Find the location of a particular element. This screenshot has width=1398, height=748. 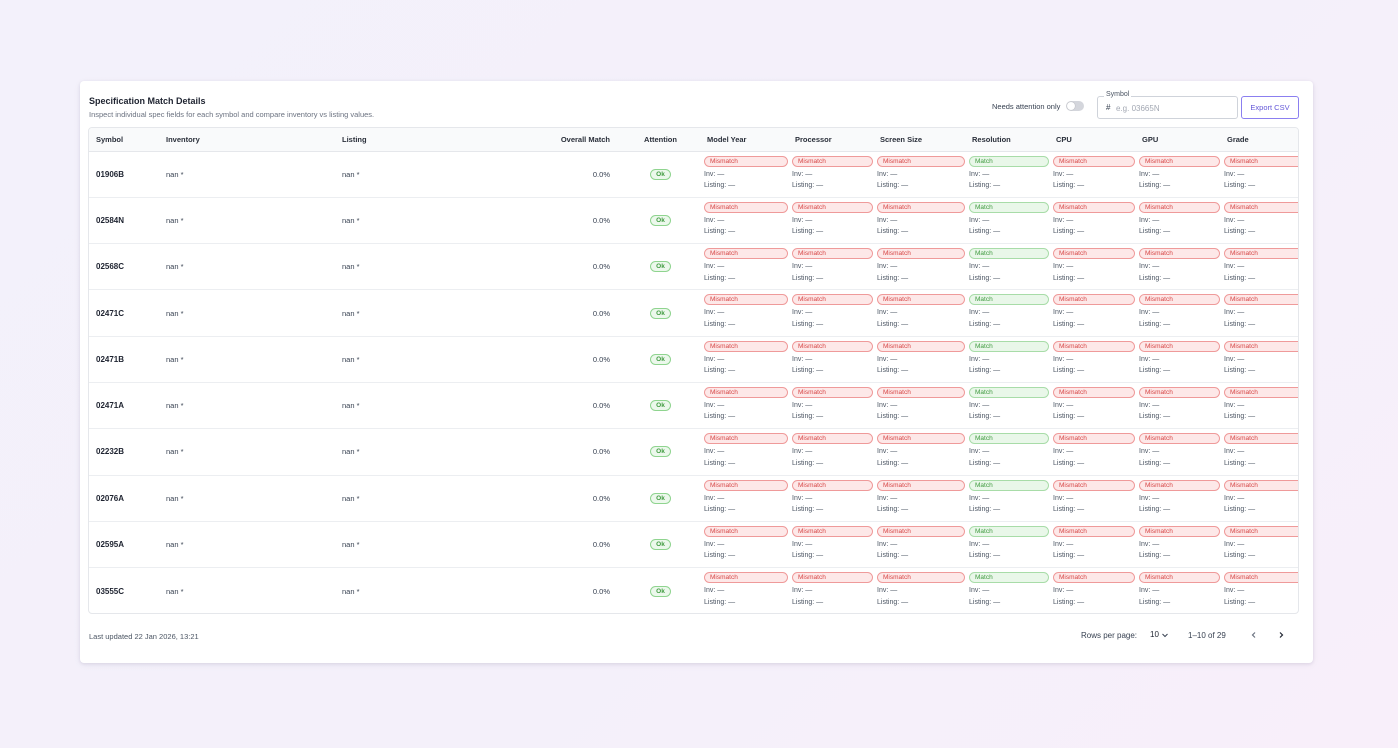

col-header-model-year: Model Year is located at coordinates (744, 140).